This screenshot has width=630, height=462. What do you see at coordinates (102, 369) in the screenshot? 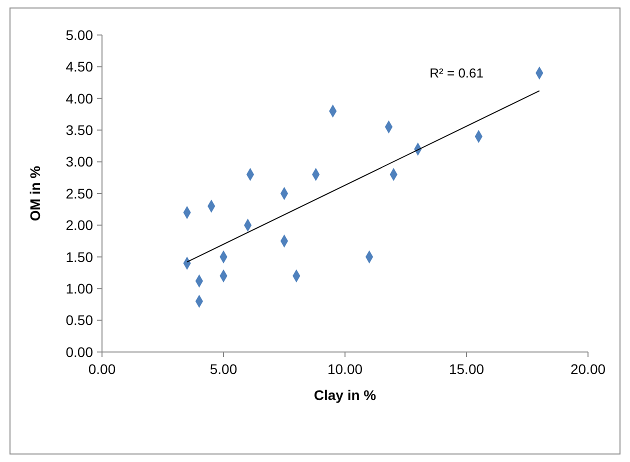
I see `x-tick-label: 0.00` at bounding box center [102, 369].